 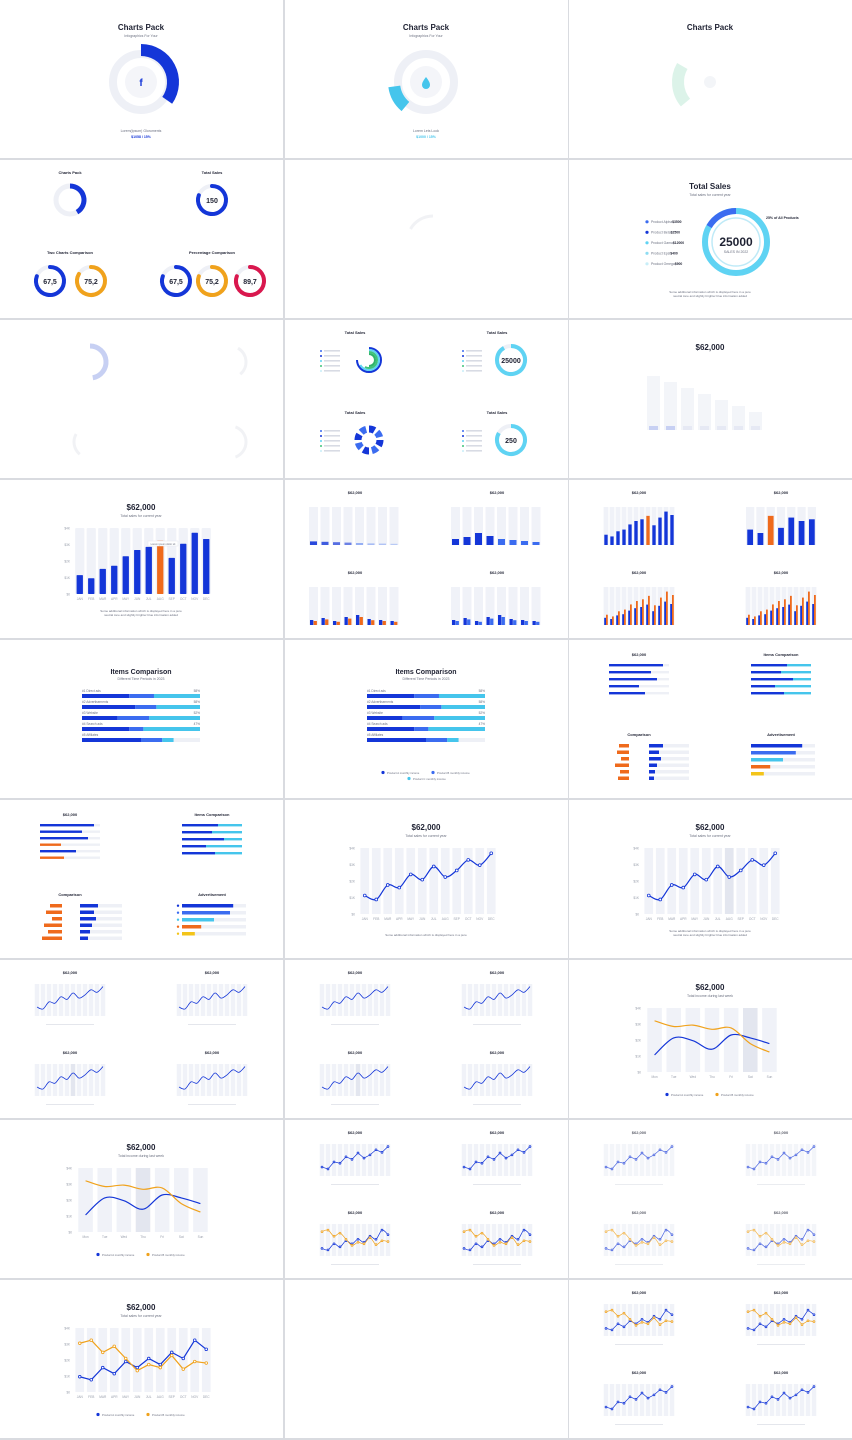 What do you see at coordinates (126, 1397) in the screenshot?
I see `x-tick-label: MAY` at bounding box center [126, 1397].